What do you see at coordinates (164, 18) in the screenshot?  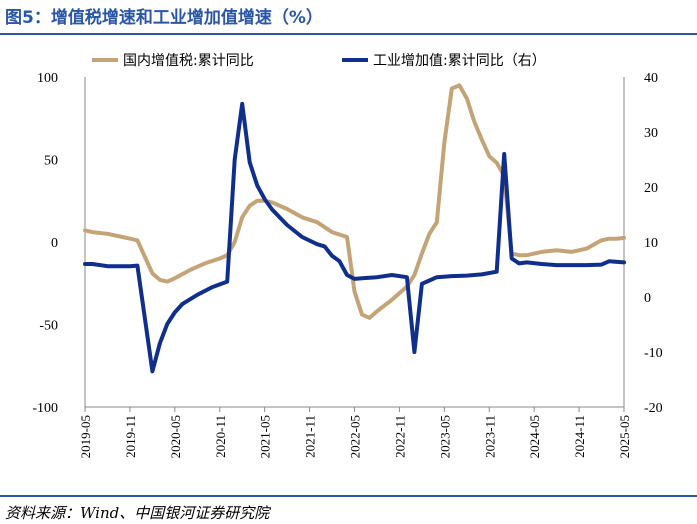 I see `figure-title: 图5：增值税增速和工业增加值增速（%）` at bounding box center [164, 18].